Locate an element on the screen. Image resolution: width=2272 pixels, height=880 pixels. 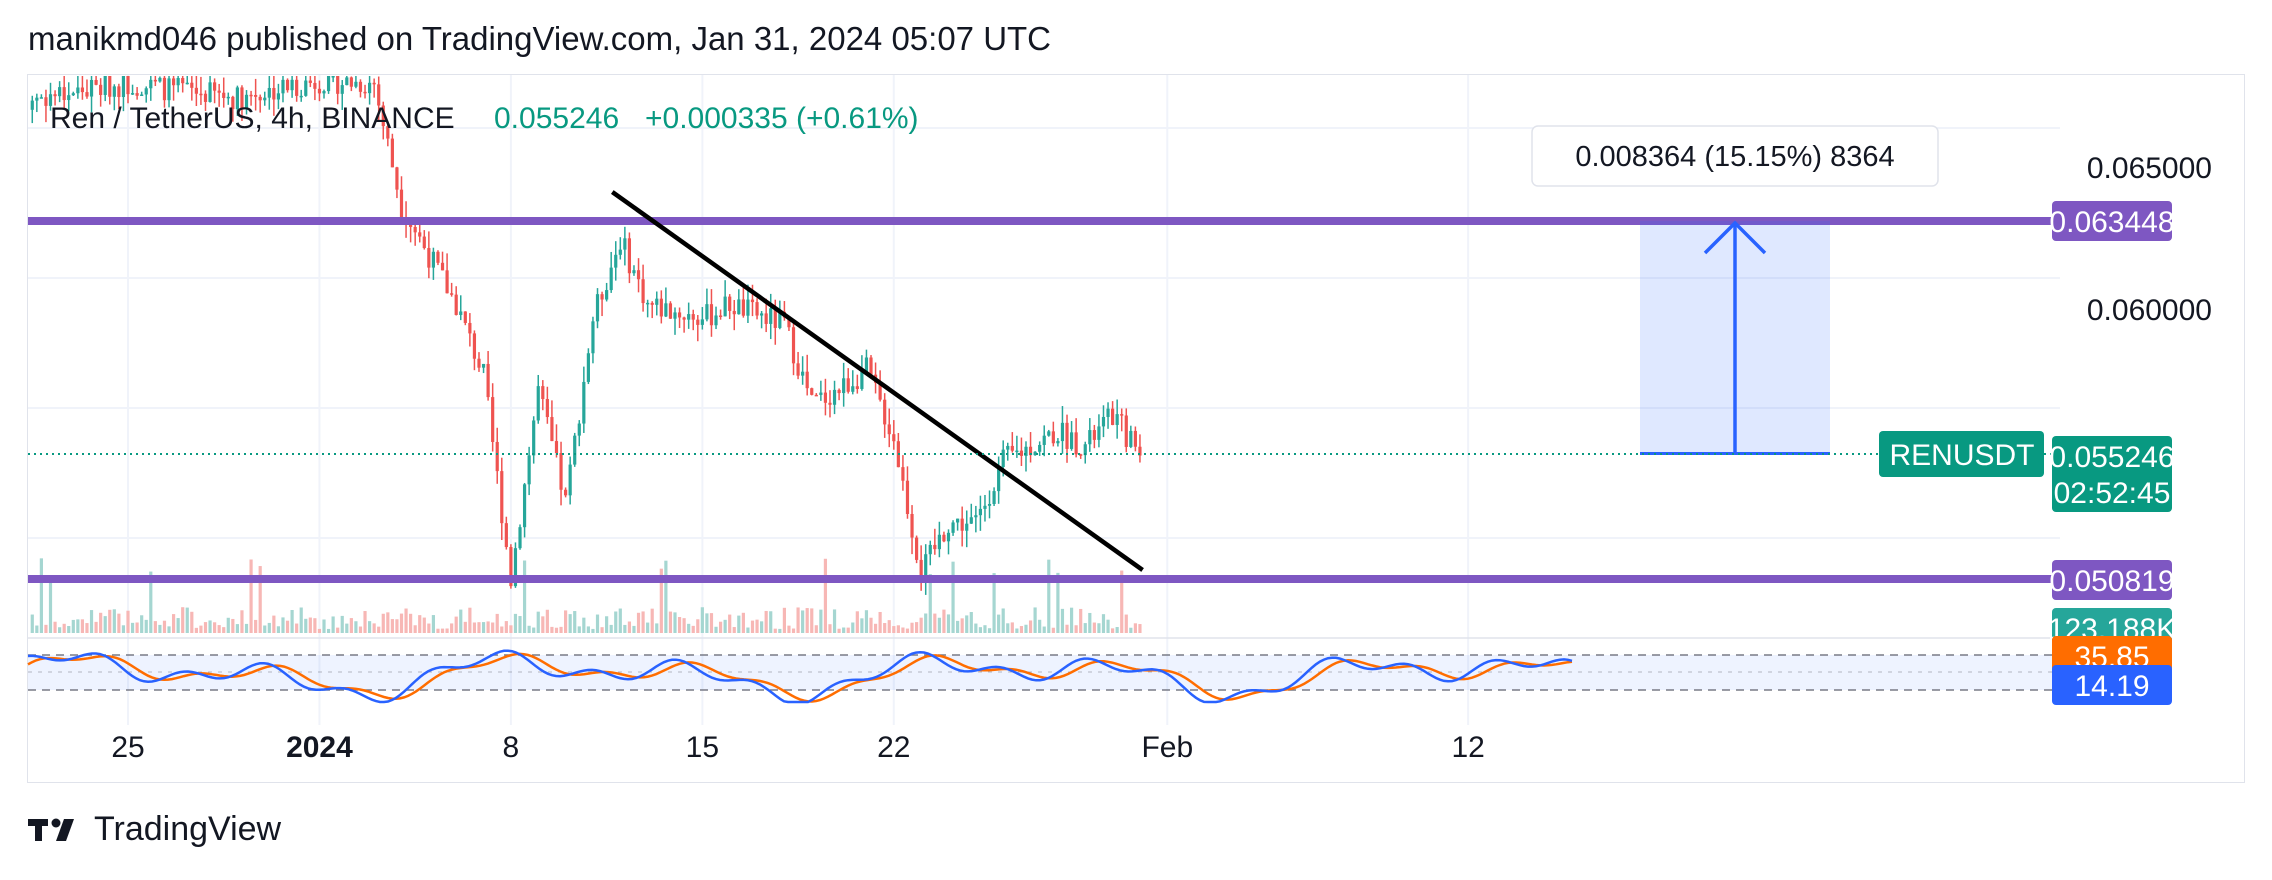
price-tick-label: 0.060000 is located at coordinates (2149, 310).